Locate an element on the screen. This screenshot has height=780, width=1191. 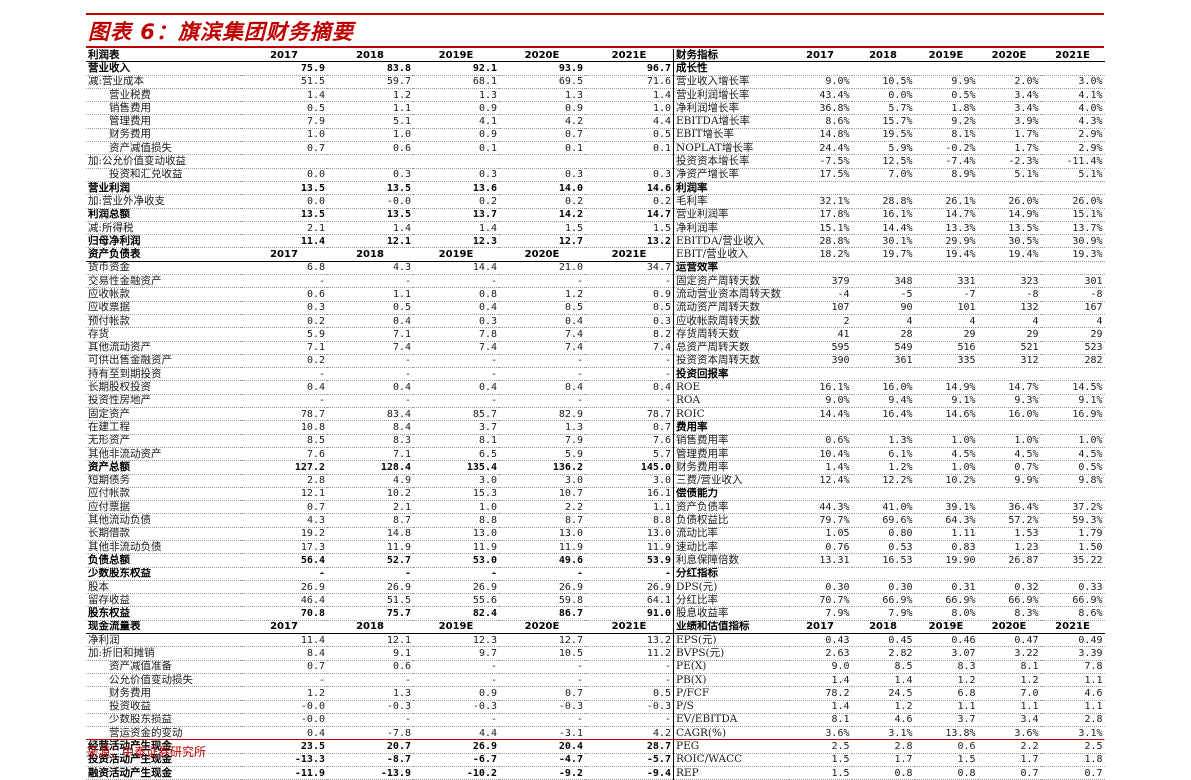
table-row: 存货周转天数 41 28 29 29 29 is located at coordinates (889, 335).